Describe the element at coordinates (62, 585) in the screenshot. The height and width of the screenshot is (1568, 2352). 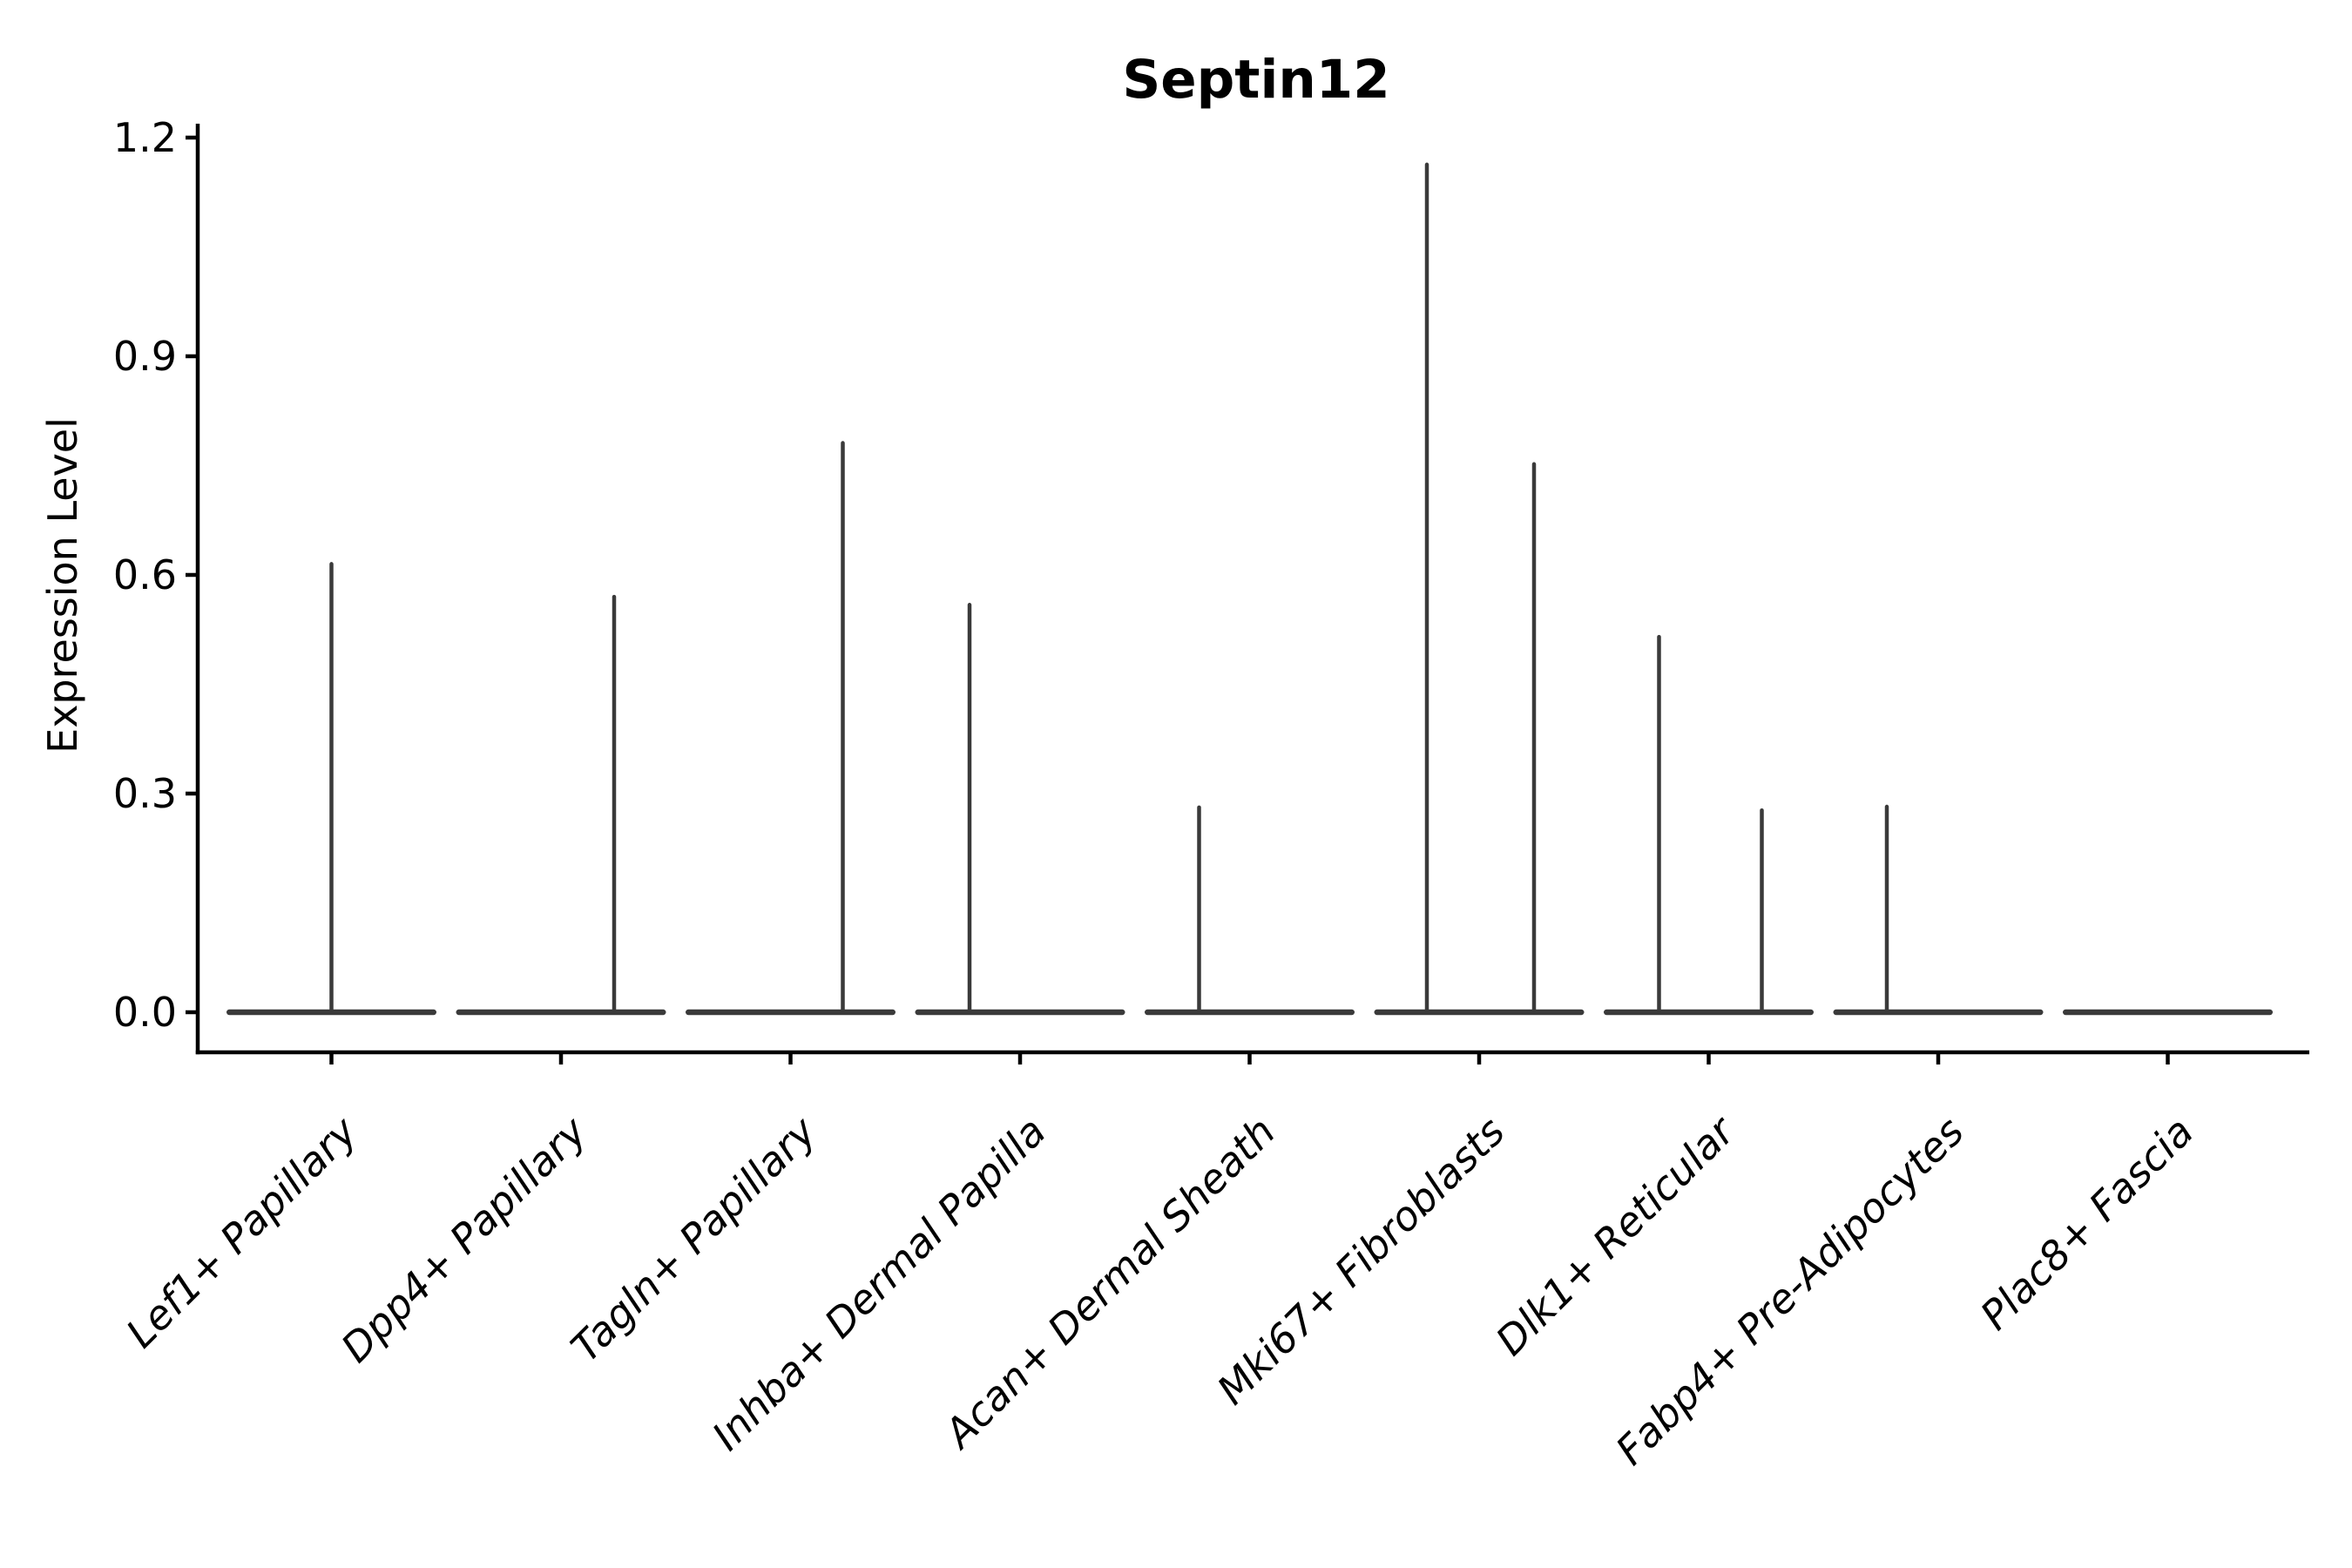
I see `y-axis-label: Expression Level` at that location.